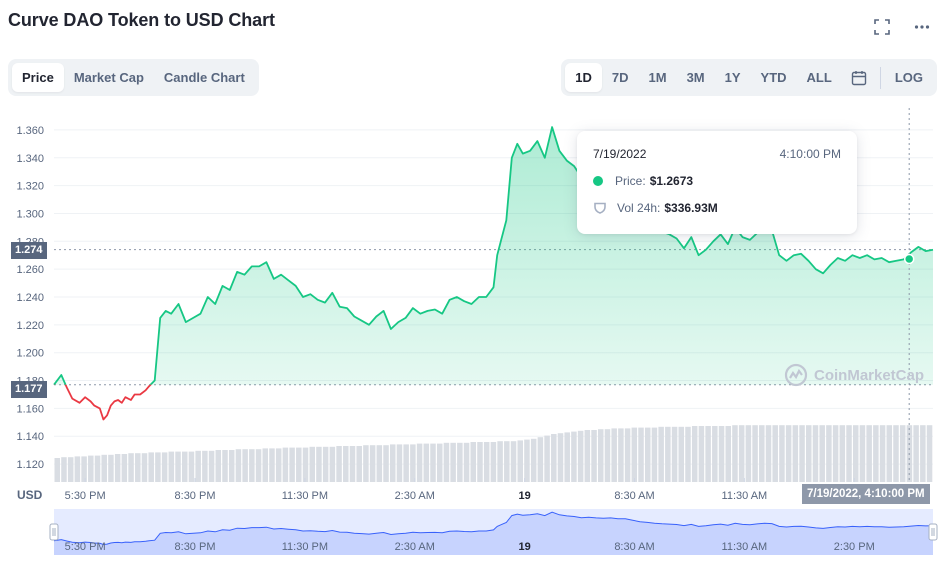 Image resolution: width=947 pixels, height=569 pixels. I want to click on x-tick-label: 8:30 PM, so click(195, 496).